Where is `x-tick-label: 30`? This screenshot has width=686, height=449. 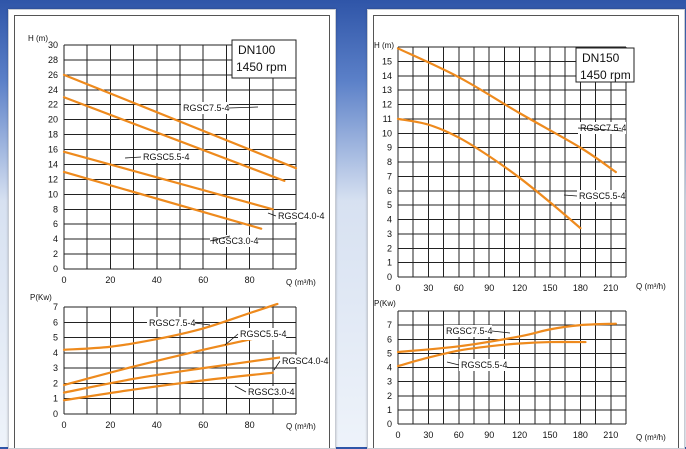
x-tick-label: 30 is located at coordinates (428, 288).